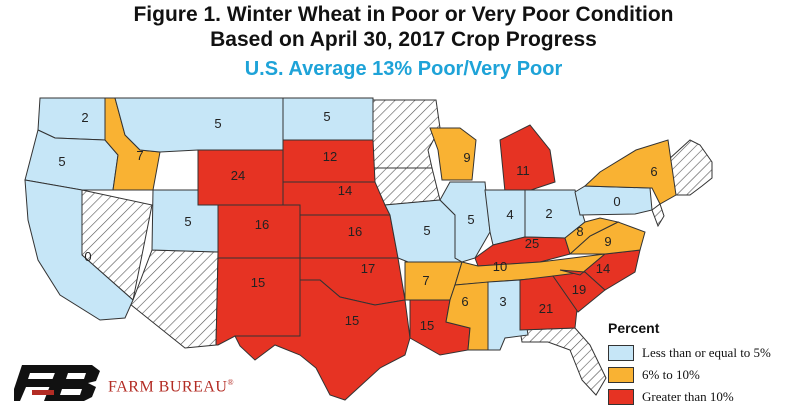 The width and height of the screenshot is (807, 410). I want to click on value-ut: 5, so click(187, 221).